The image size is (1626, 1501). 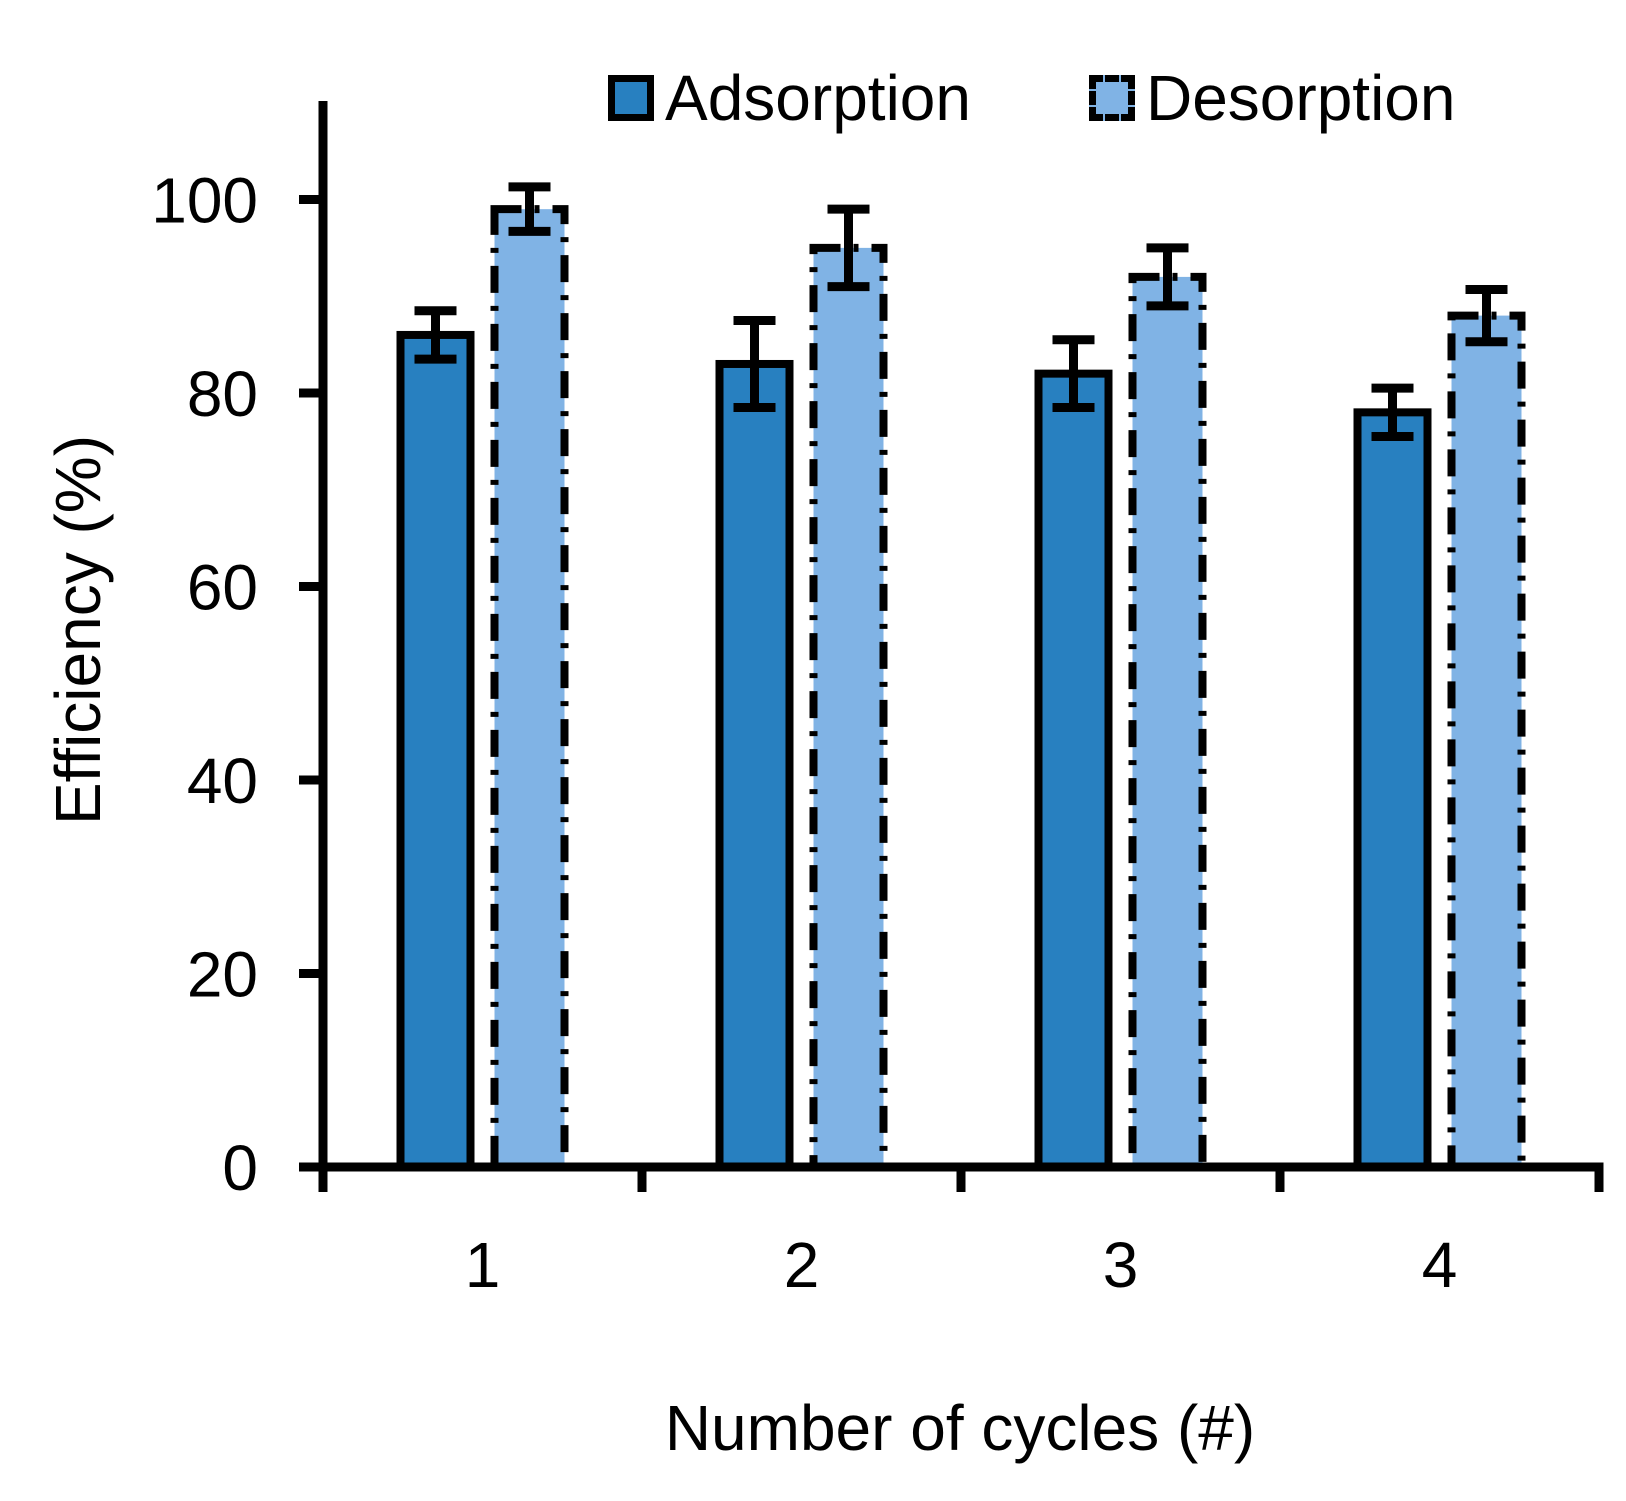 What do you see at coordinates (1111, 98) in the screenshot?
I see `desorption-legend-swatch-icon` at bounding box center [1111, 98].